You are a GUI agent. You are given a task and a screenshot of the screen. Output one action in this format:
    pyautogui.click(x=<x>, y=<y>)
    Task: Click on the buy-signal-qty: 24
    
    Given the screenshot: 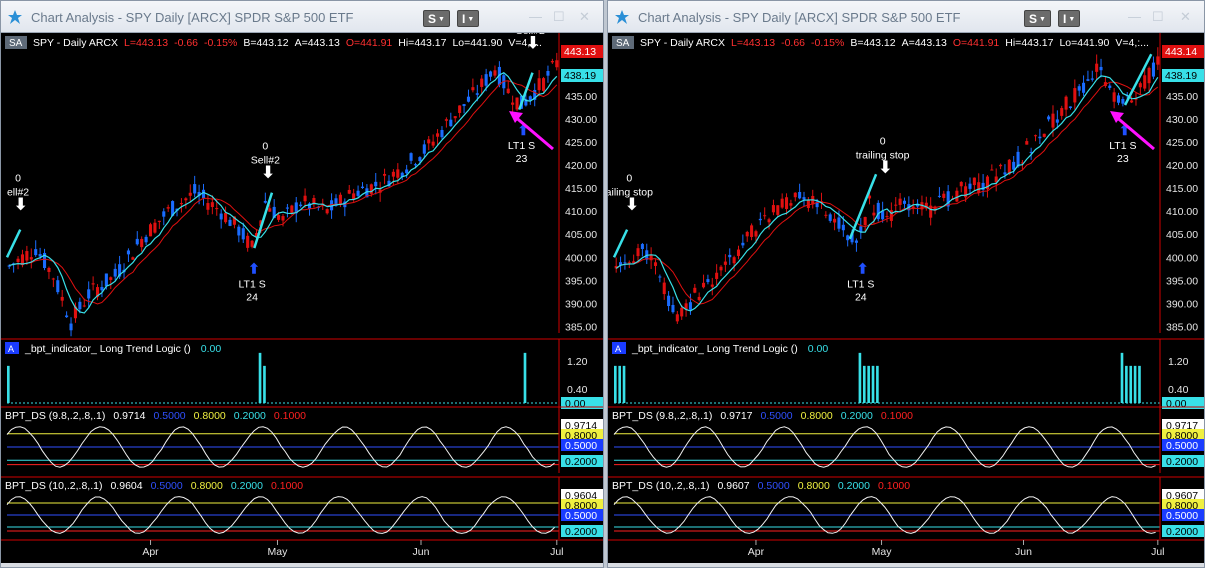 What is the action you would take?
    pyautogui.click(x=861, y=297)
    